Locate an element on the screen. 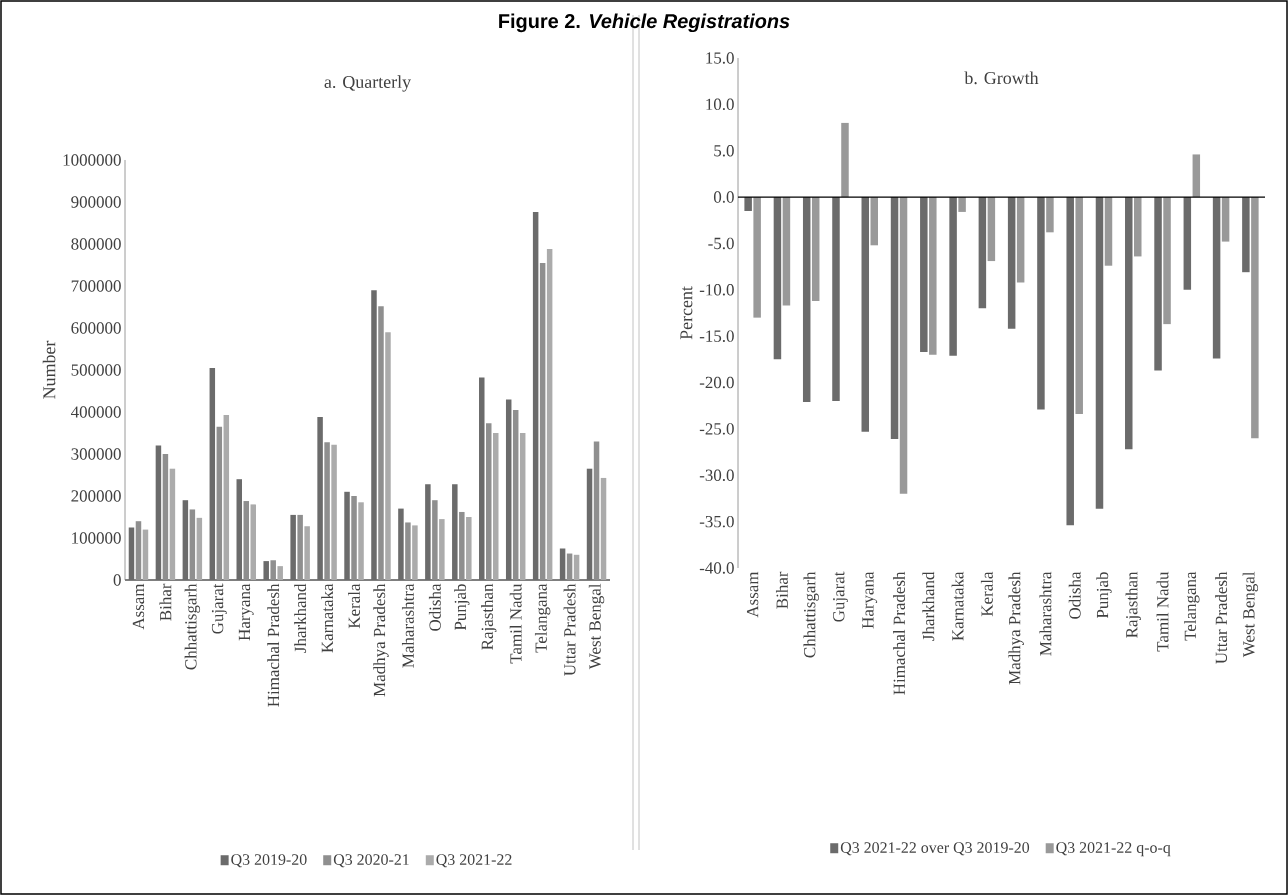 The image size is (1288, 895). x-tick-label: Assam is located at coordinates (752, 594).